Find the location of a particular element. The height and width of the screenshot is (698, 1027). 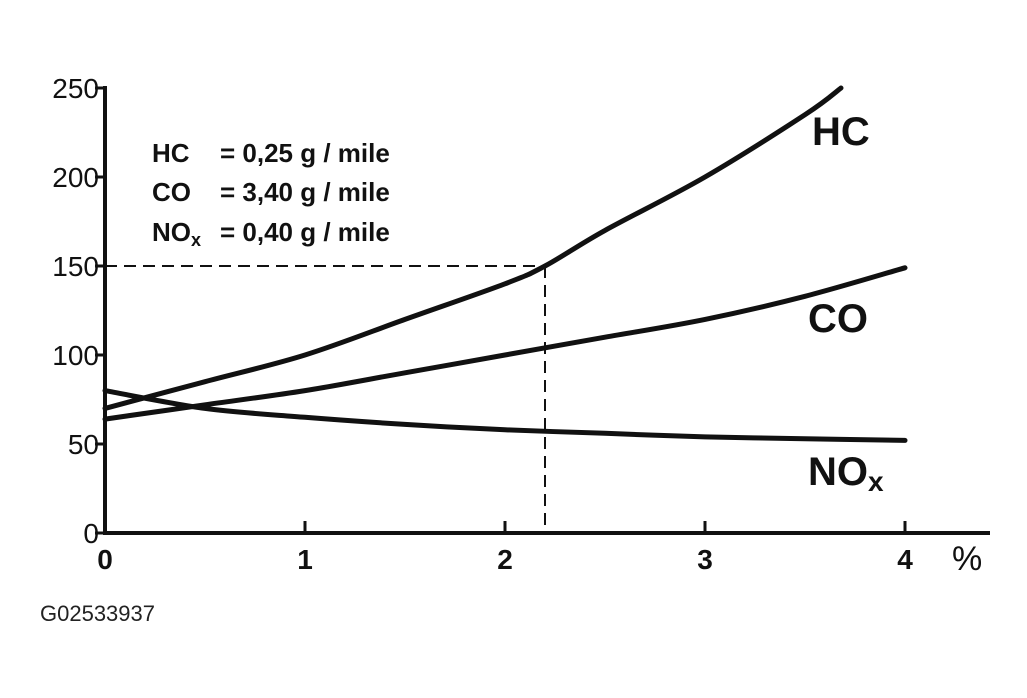

x-unit-label: % is located at coordinates (967, 559).